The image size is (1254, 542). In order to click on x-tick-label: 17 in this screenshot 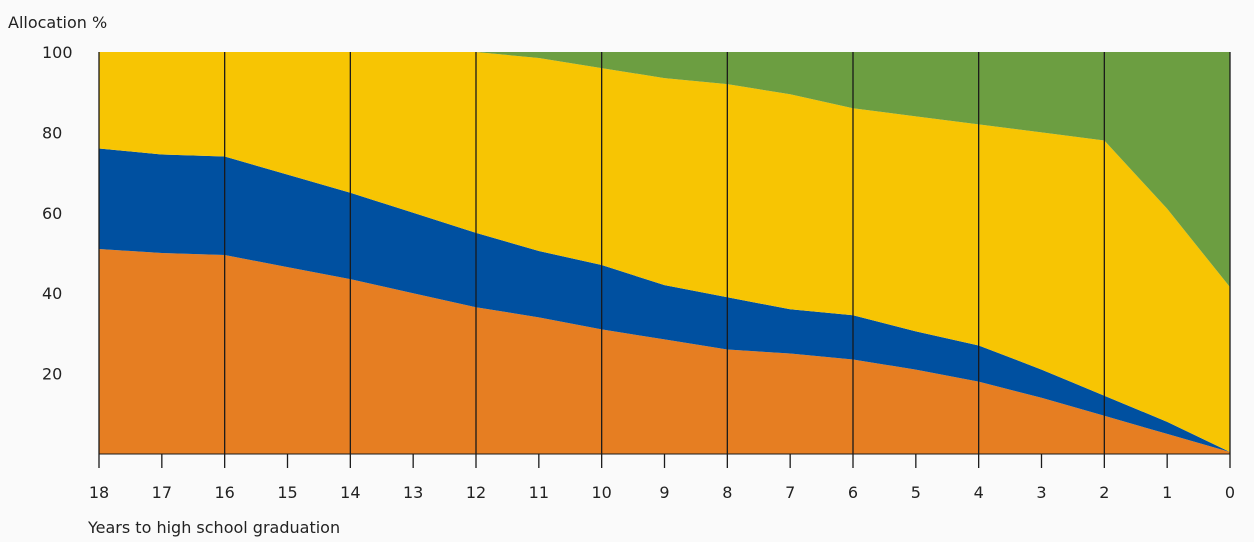, I will do `click(162, 492)`.